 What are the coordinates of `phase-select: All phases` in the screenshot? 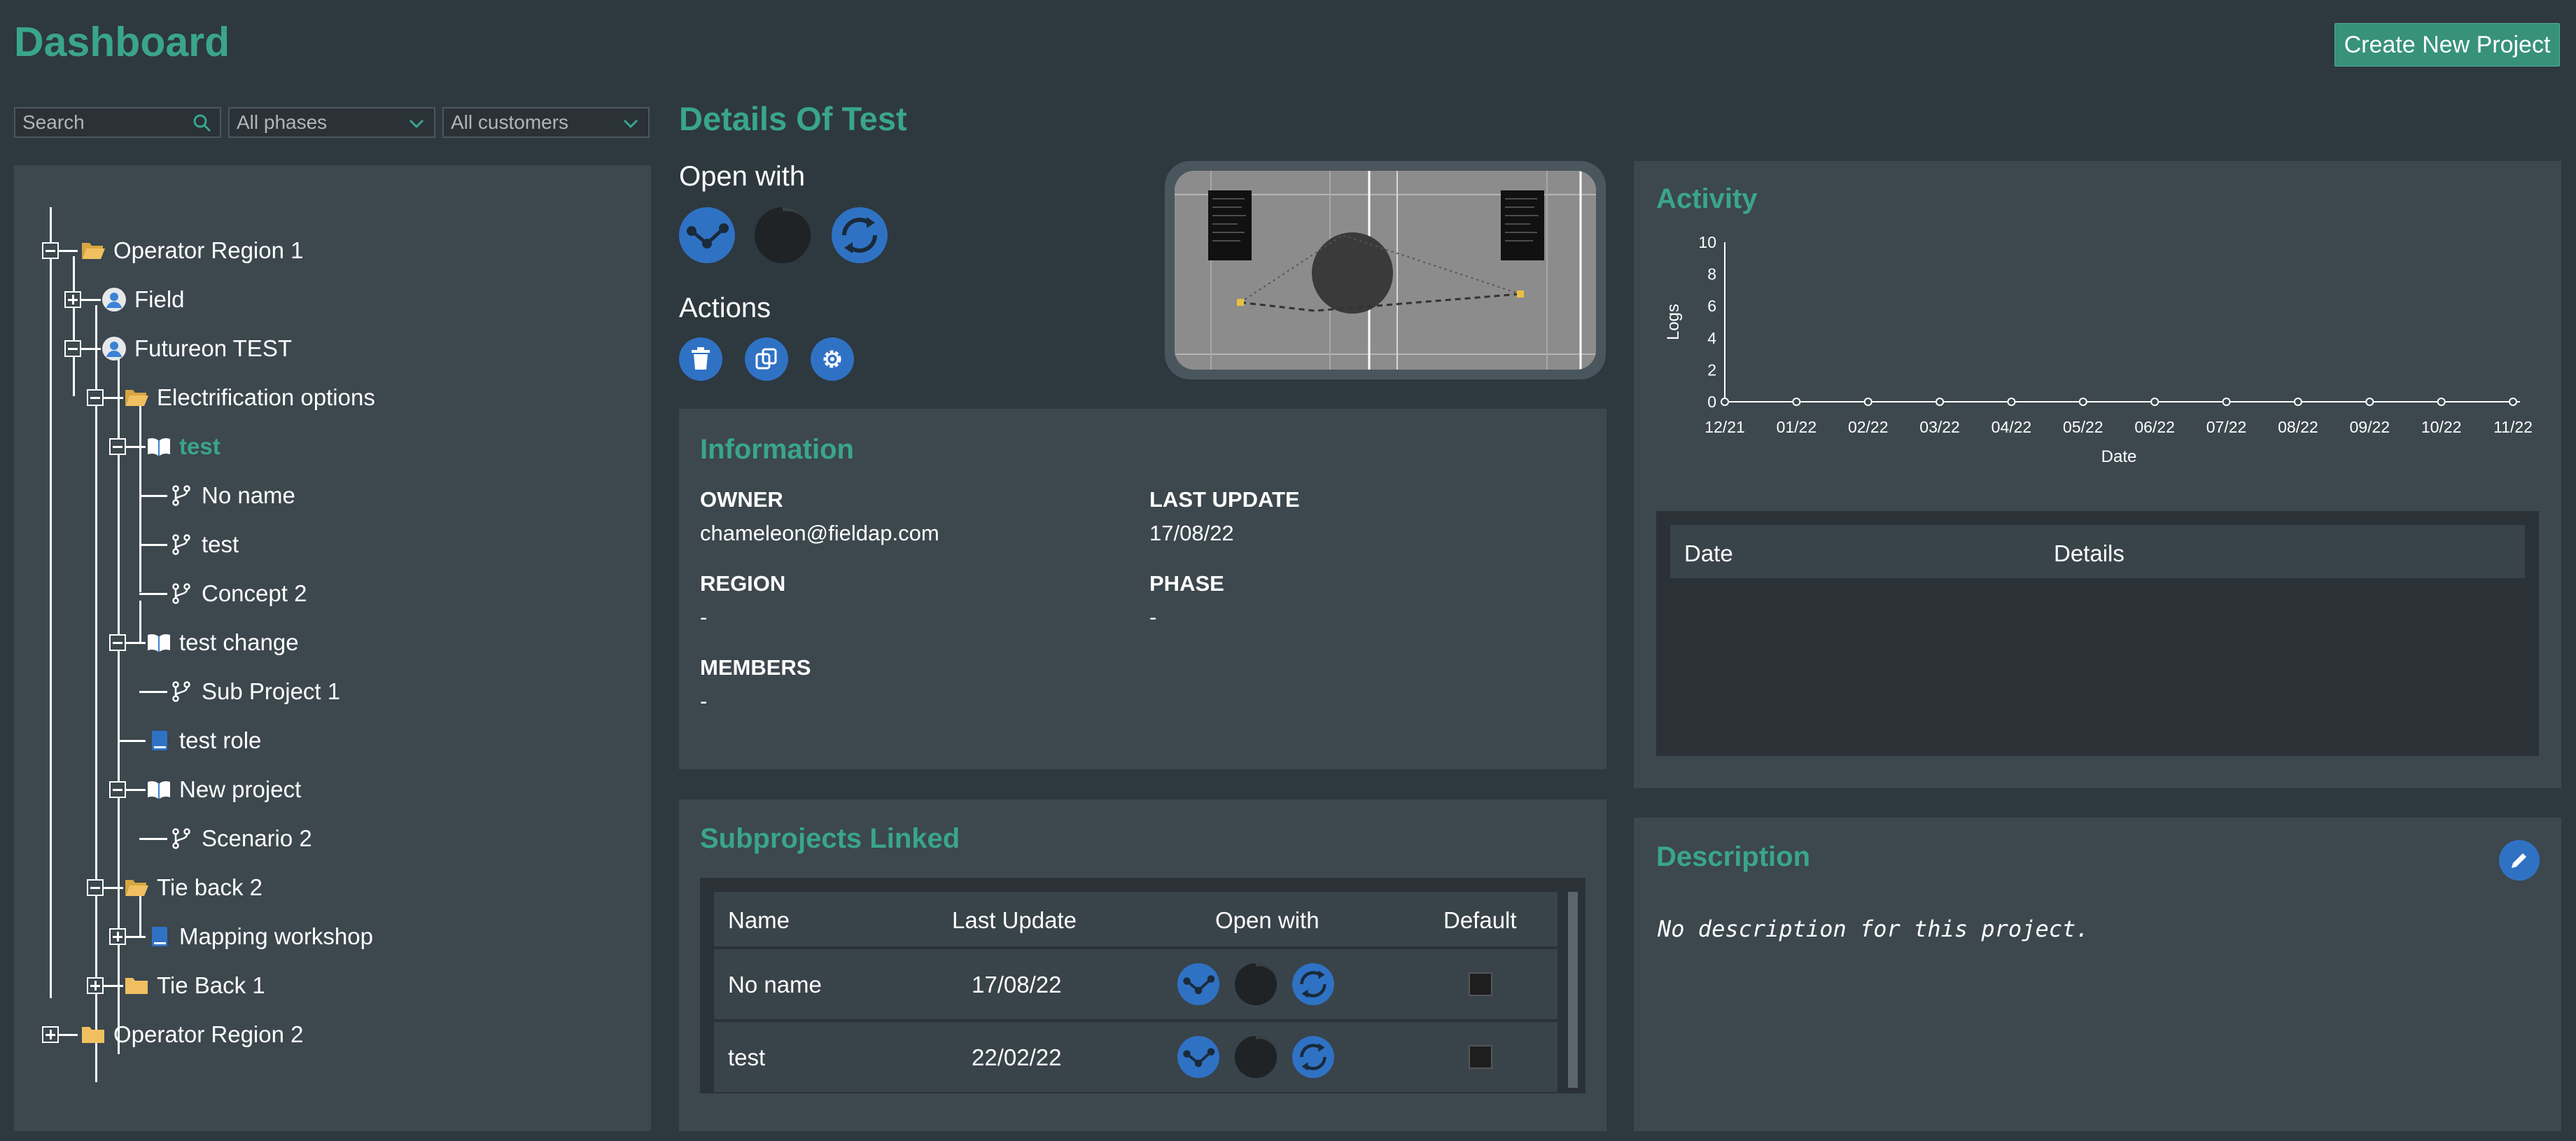 It's located at (331, 122).